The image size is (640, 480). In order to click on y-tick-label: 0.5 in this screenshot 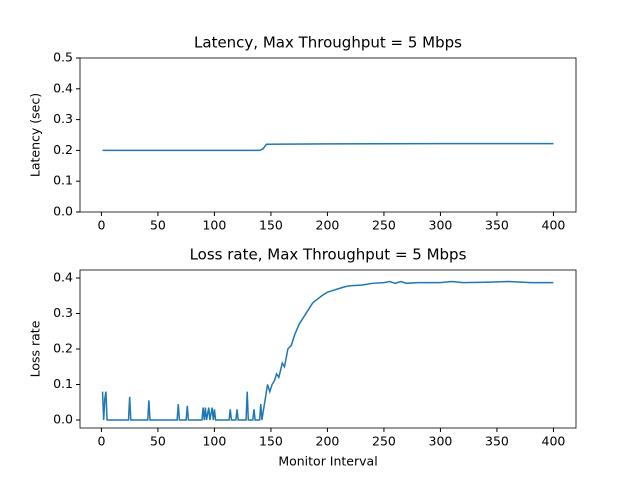, I will do `click(63, 57)`.